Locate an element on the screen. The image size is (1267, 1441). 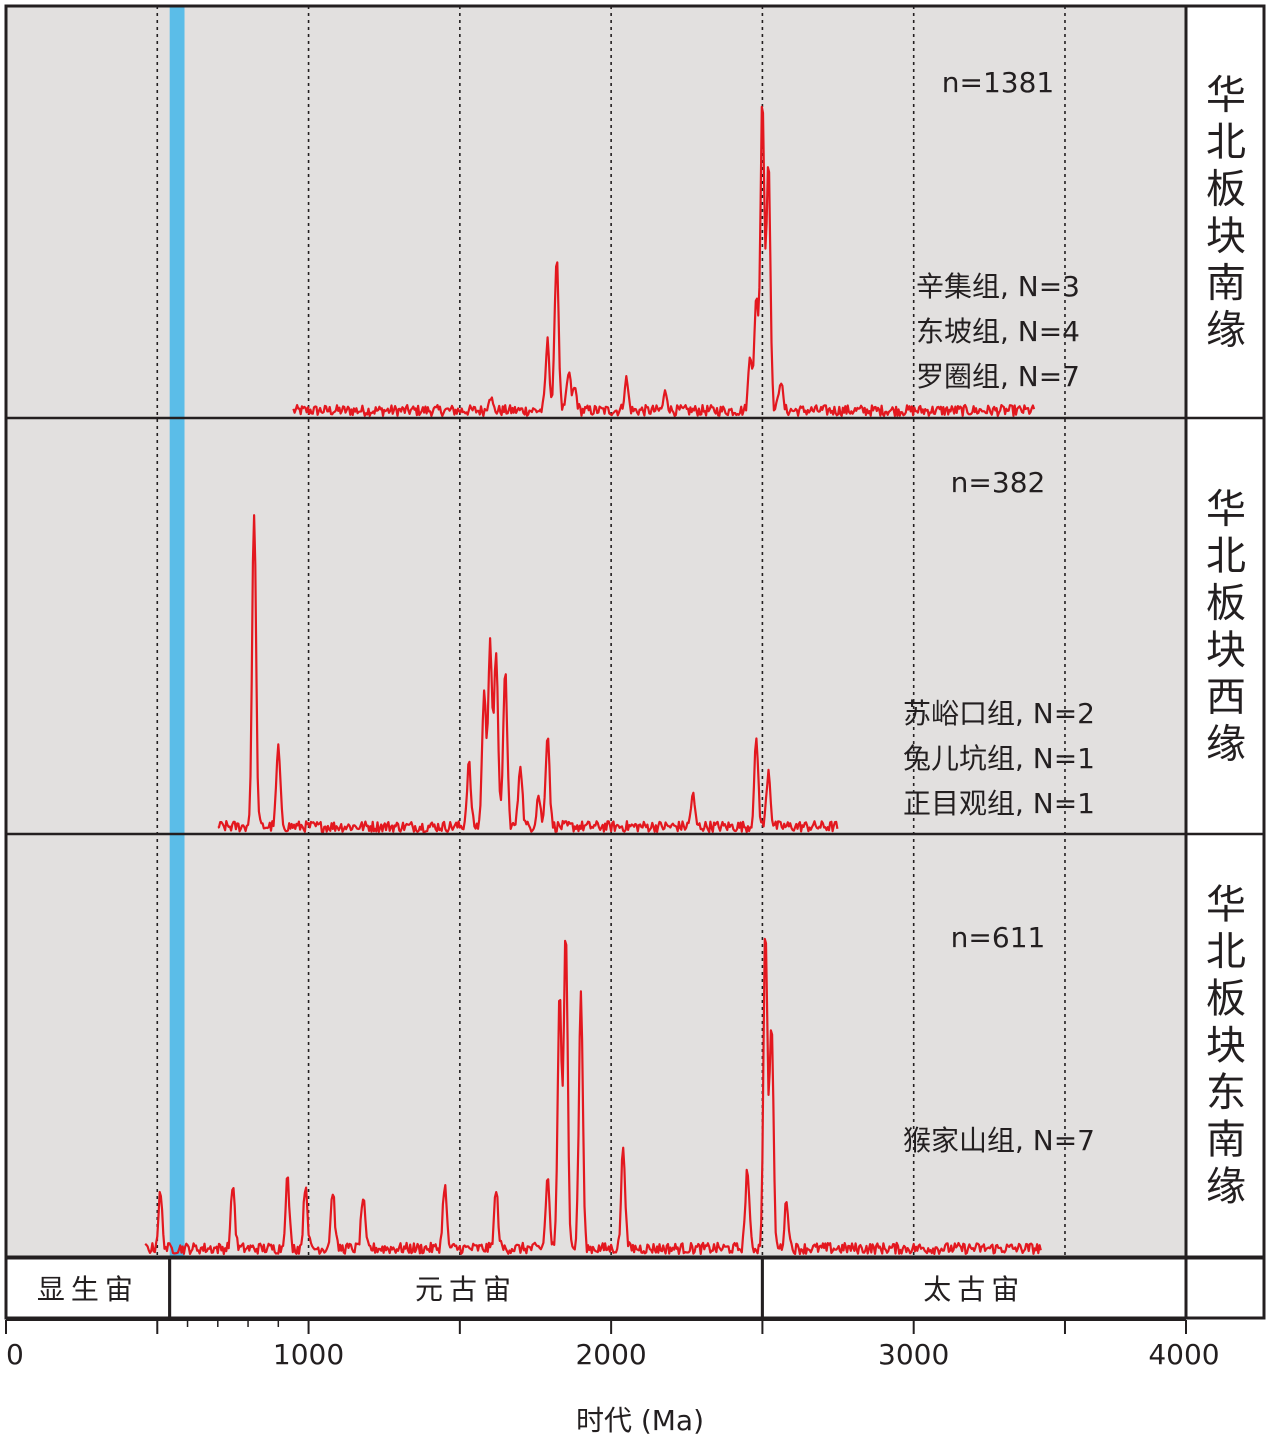
eon-side-cell is located at coordinates (1225, 1288).